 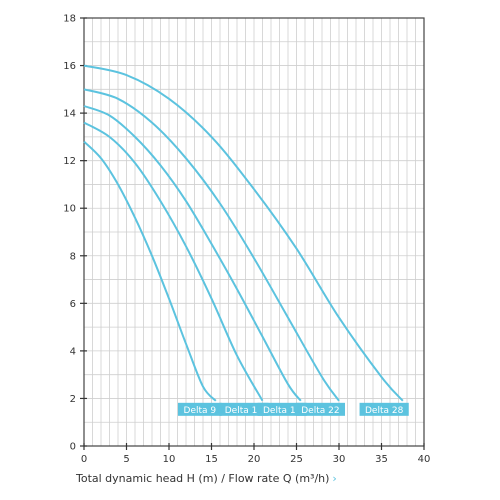 I want to click on y-tick-label: 2, so click(x=73, y=399).